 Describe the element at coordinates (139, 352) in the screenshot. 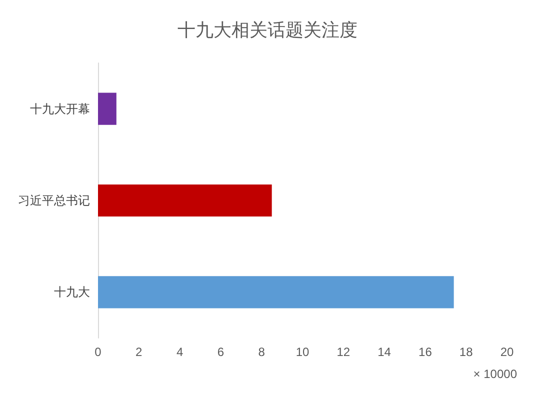

I see `x-tick-label: 2` at that location.